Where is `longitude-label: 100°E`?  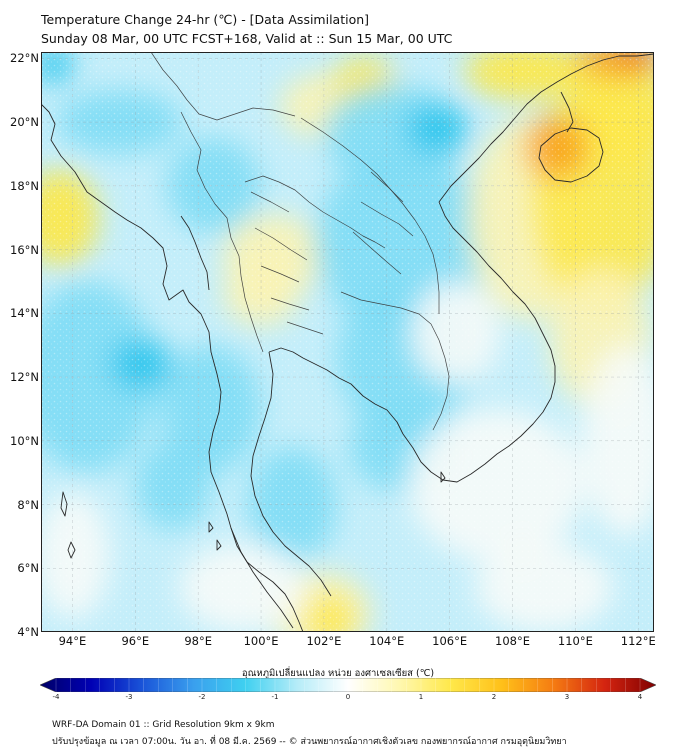 longitude-label: 100°E is located at coordinates (261, 641).